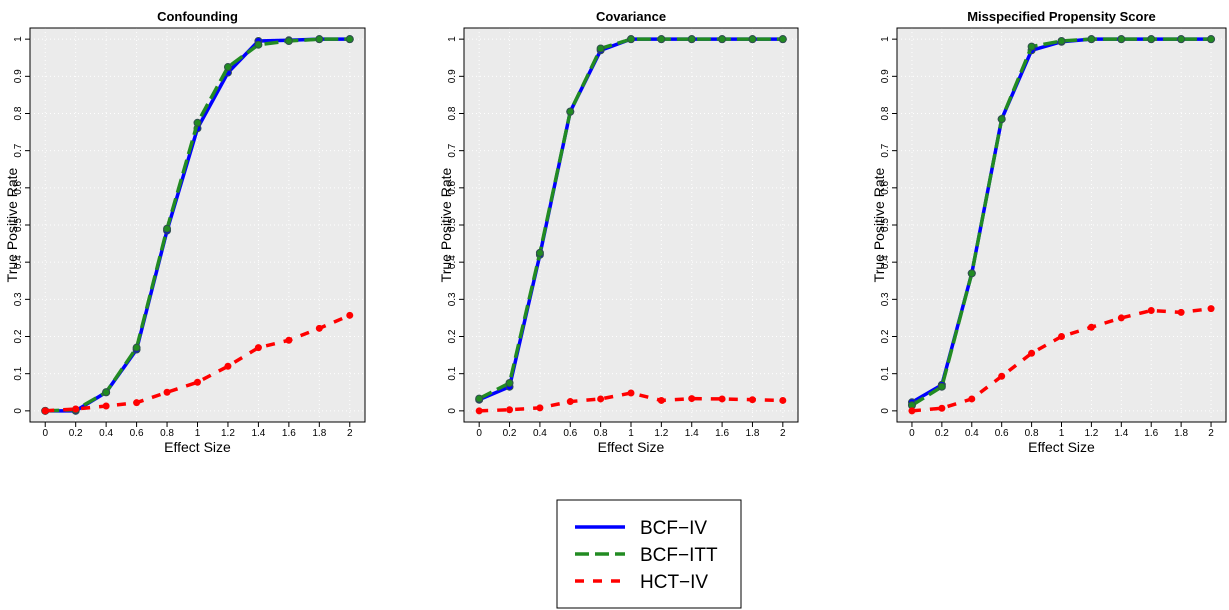 The width and height of the screenshot is (1229, 610). Describe the element at coordinates (228, 433) in the screenshot. I see `x-tick-label: 1.2` at that location.